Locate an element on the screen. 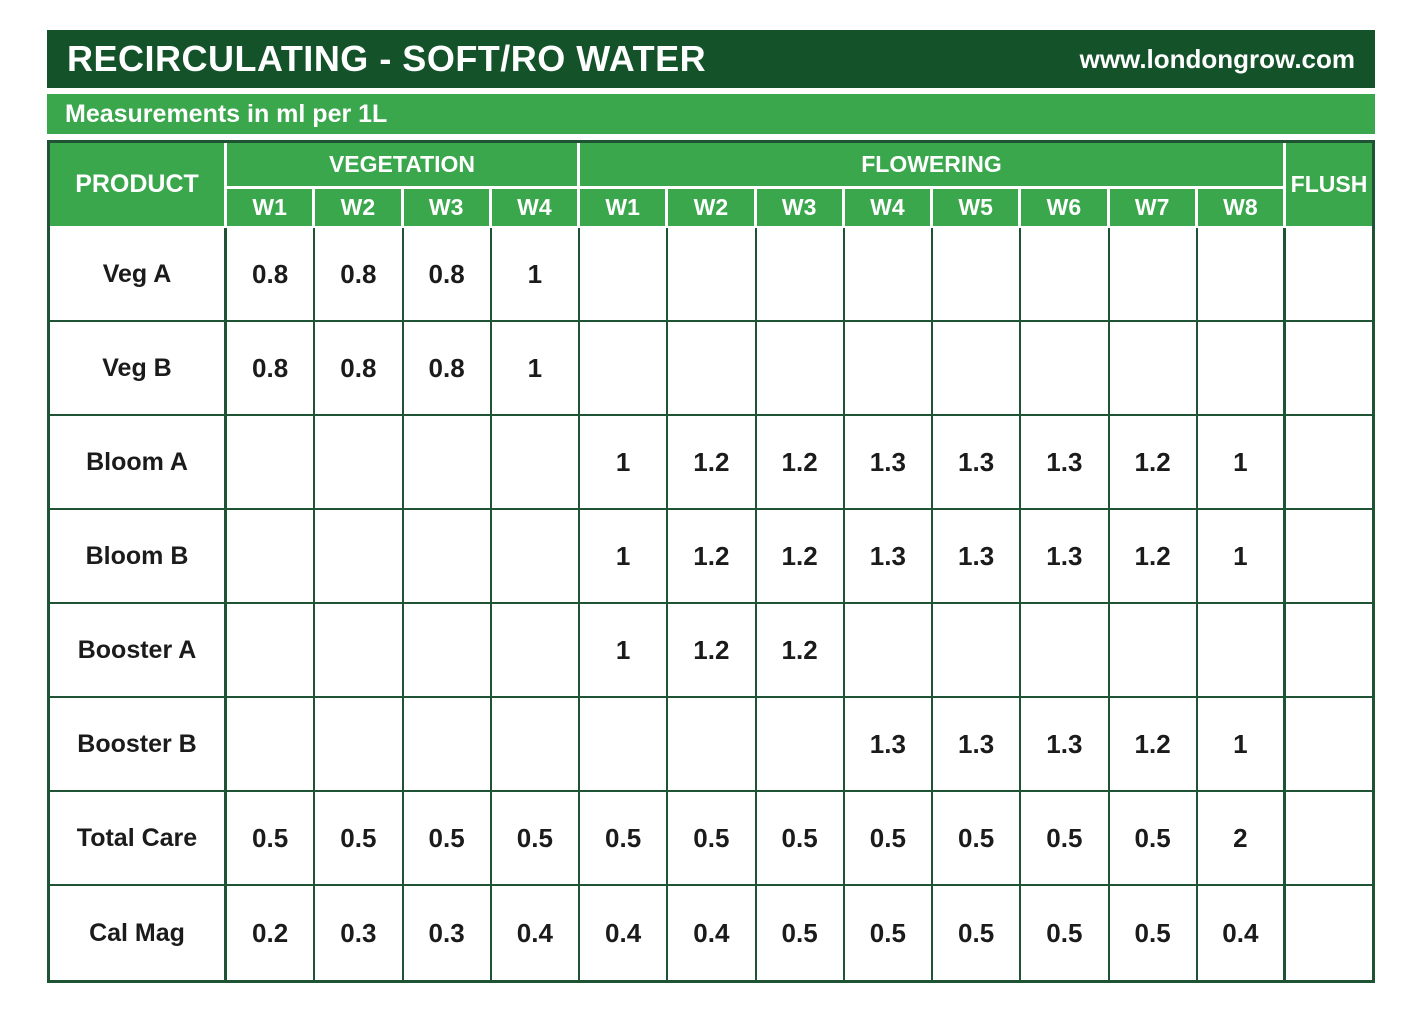 The height and width of the screenshot is (1011, 1414). flow-week-header-w3: W3 is located at coordinates (800, 208).